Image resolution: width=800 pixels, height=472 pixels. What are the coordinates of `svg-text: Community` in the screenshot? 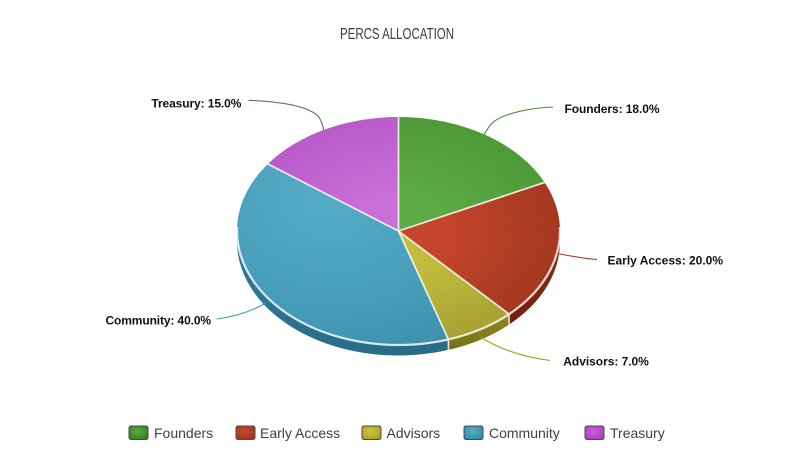 It's located at (524, 433).